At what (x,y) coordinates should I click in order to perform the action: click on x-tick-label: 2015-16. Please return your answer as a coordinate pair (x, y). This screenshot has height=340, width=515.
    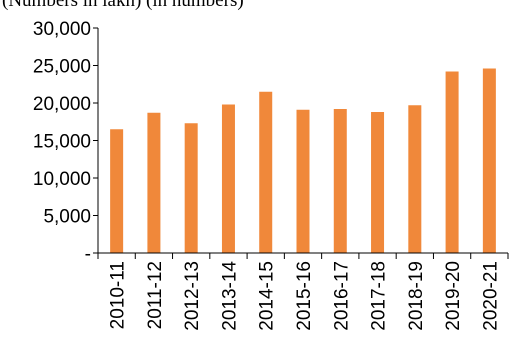
    Looking at the image, I should click on (304, 296).